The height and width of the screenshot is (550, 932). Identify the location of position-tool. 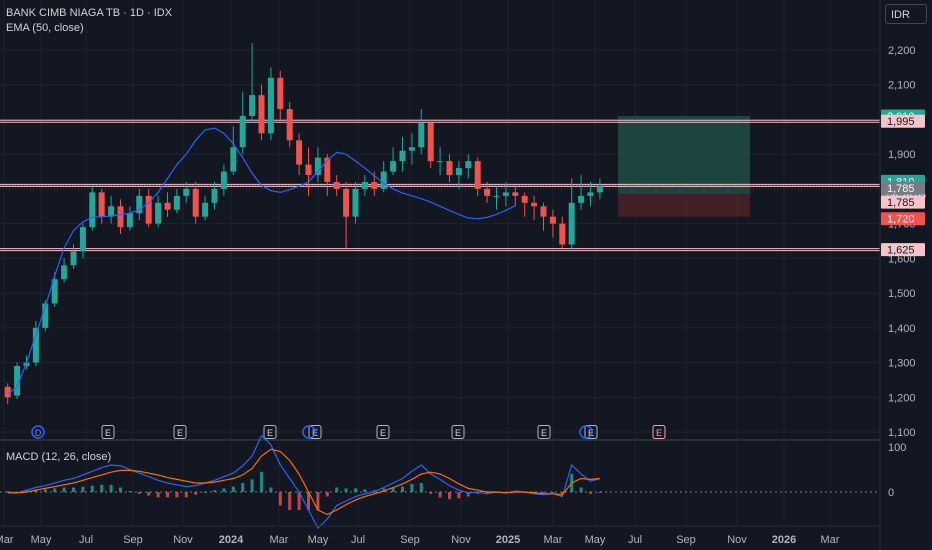
(684, 166).